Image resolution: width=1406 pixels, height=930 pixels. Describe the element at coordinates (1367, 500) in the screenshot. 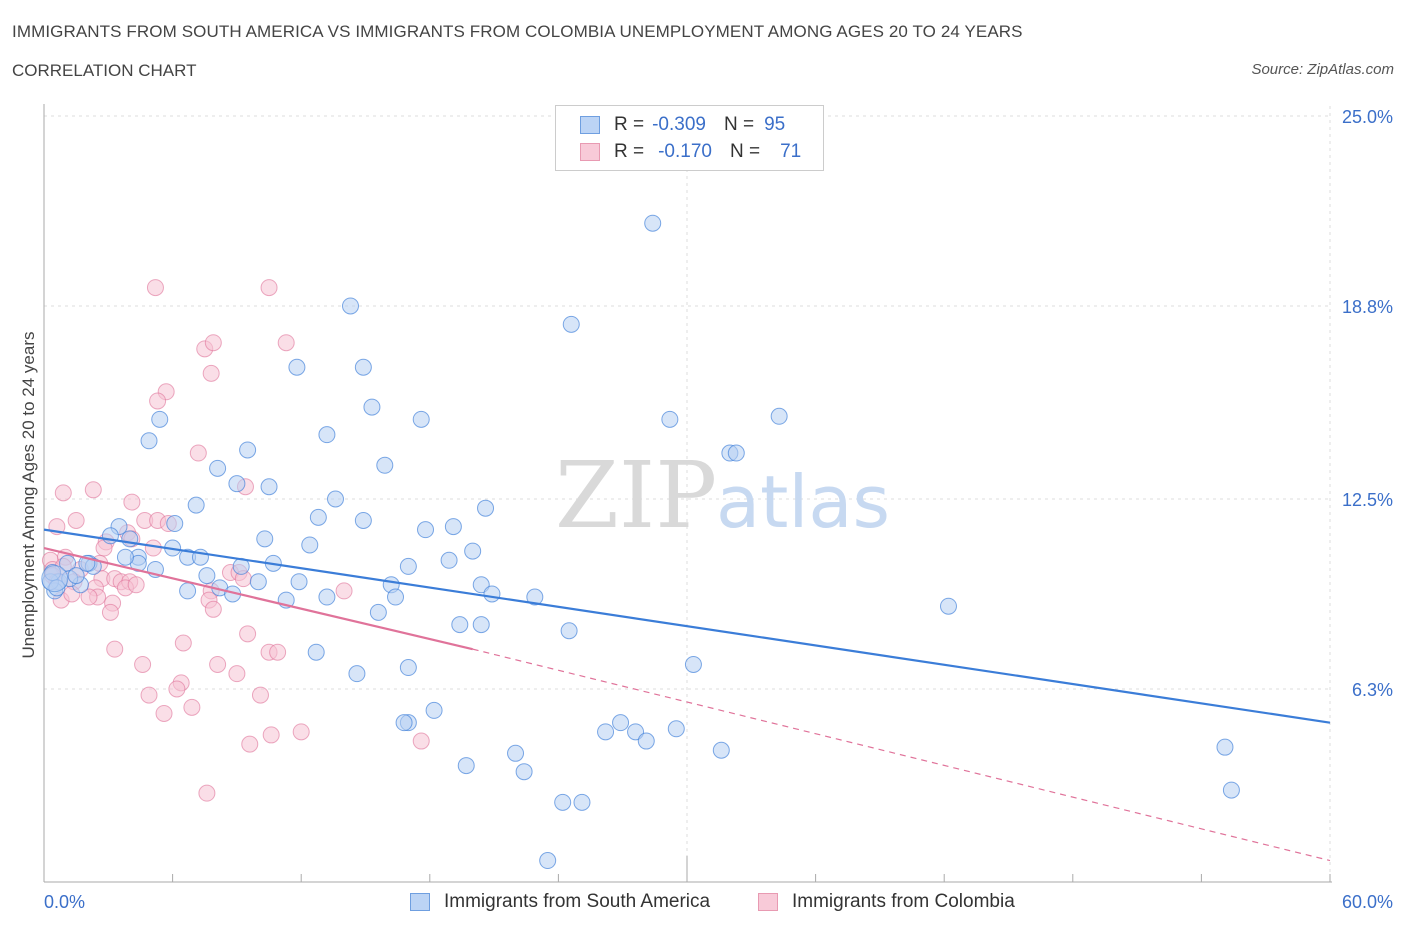

I see `y-tick-label: 12.5%` at that location.